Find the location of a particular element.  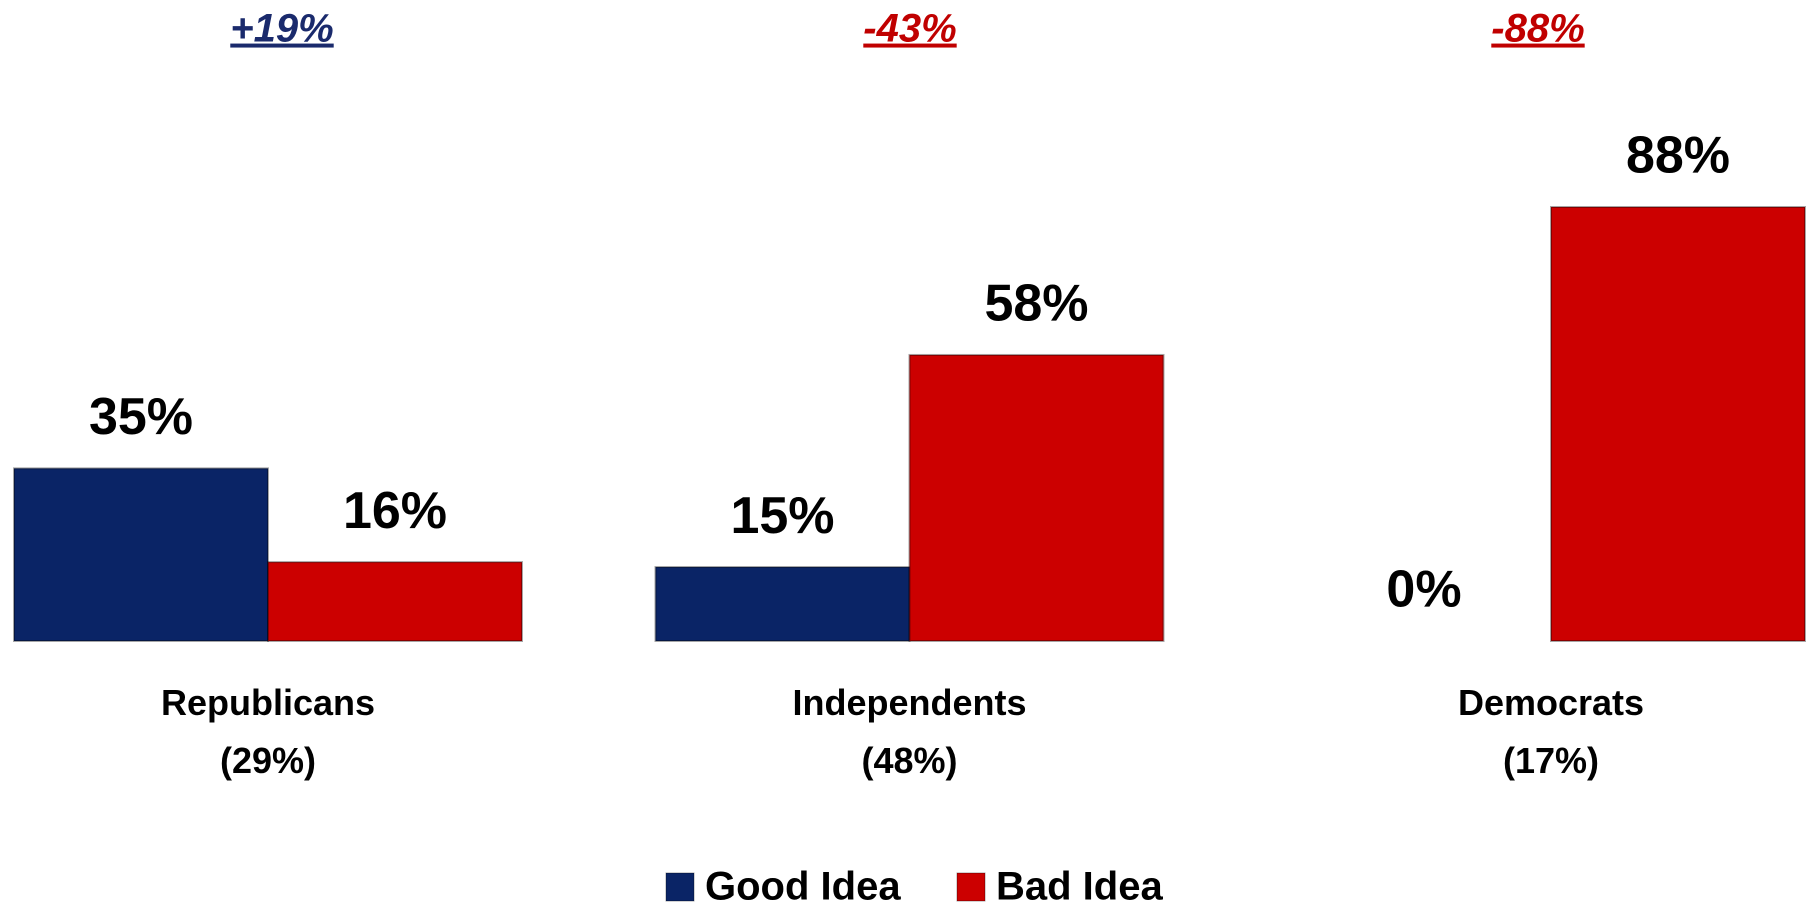

net-difference: -88% is located at coordinates (1537, 29).